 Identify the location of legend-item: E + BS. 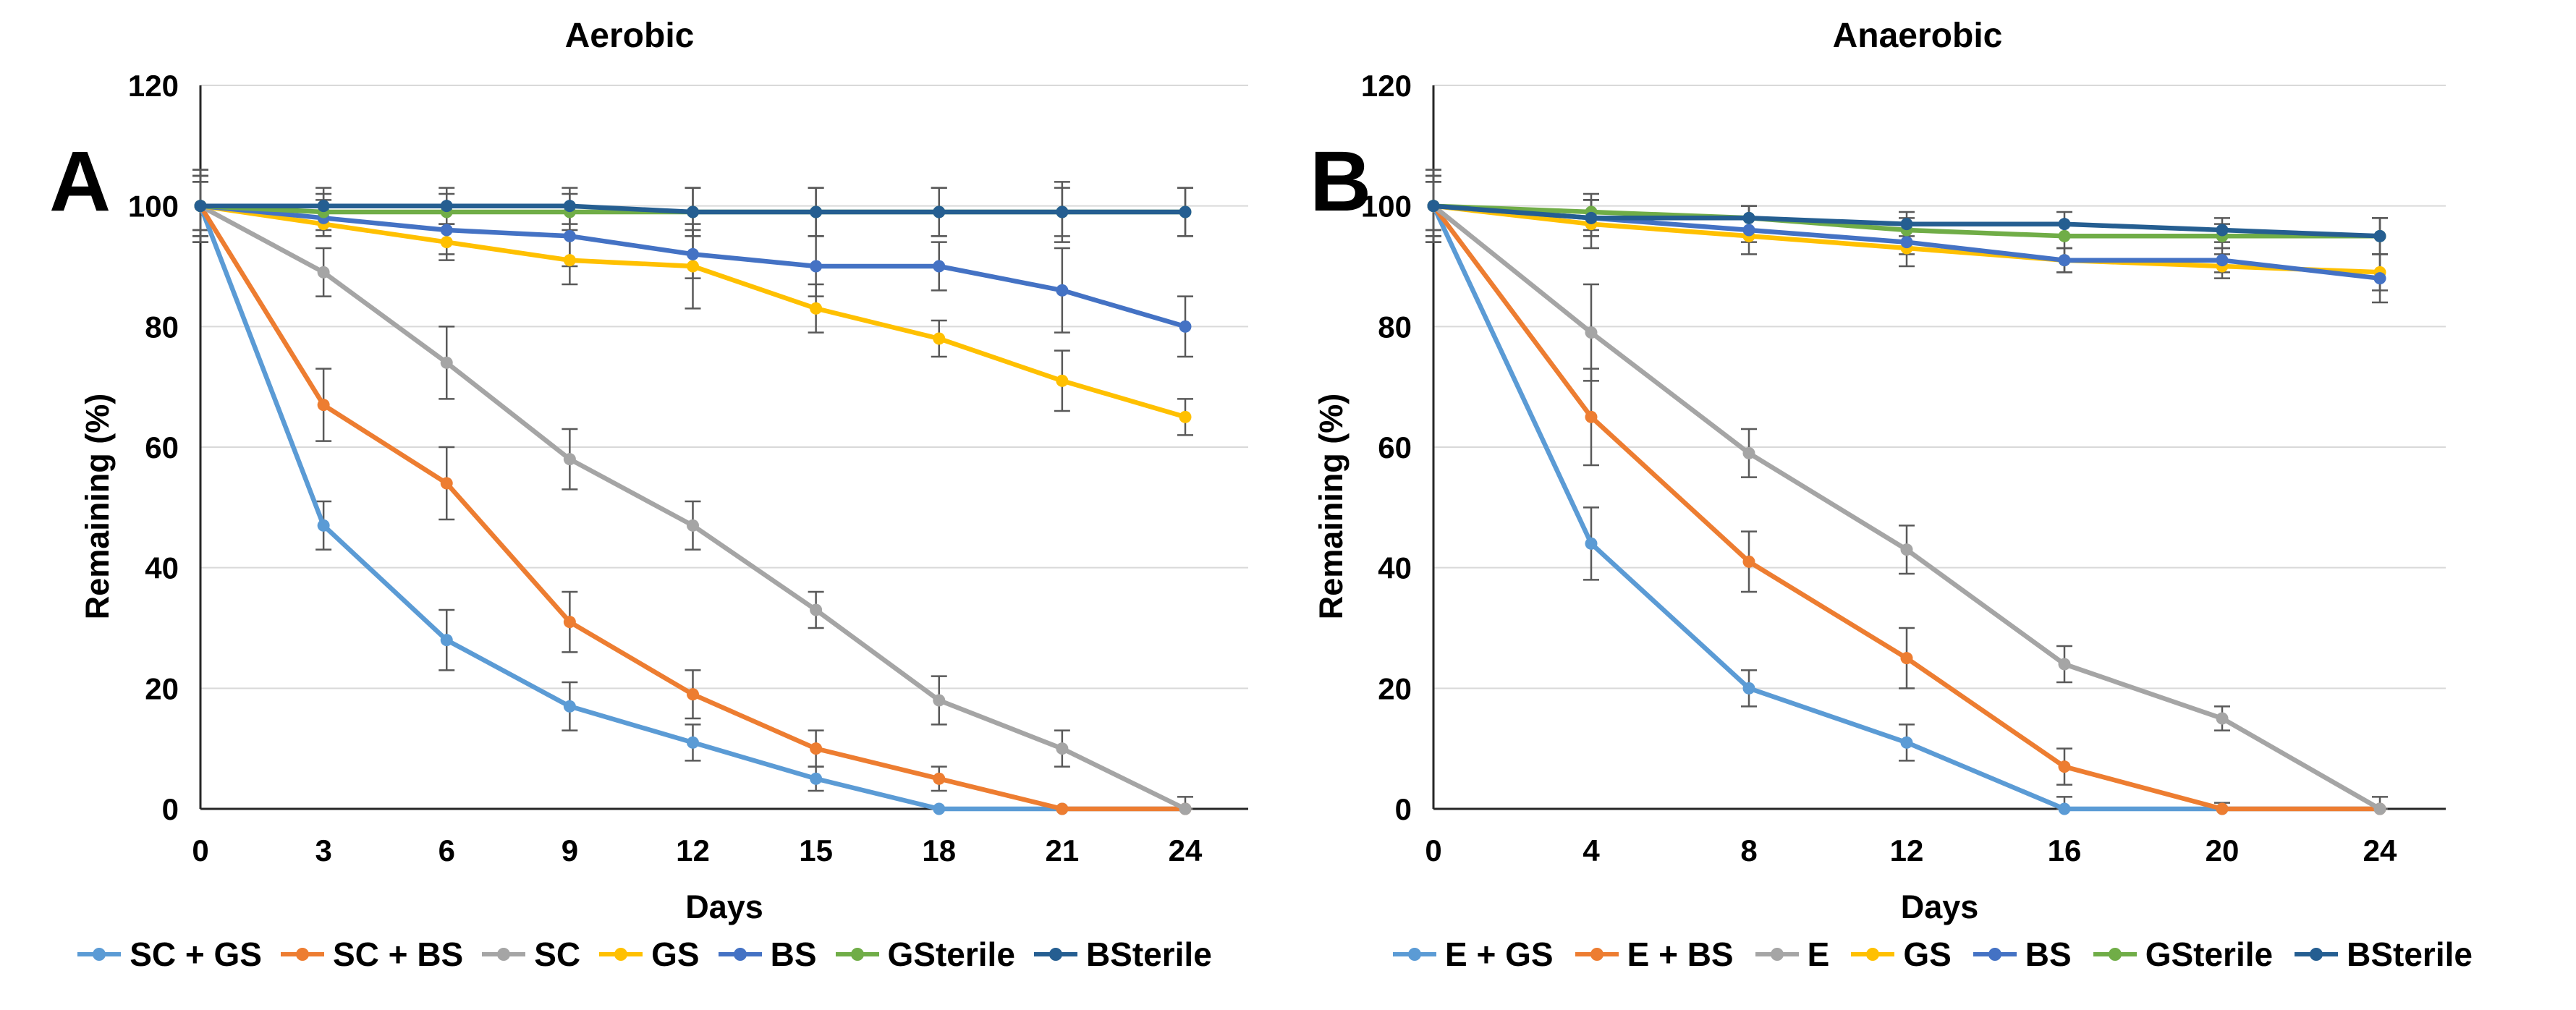
(1654, 954).